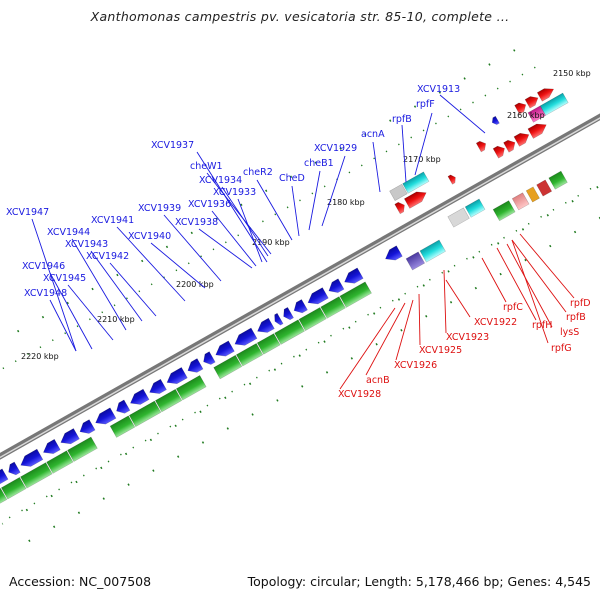 The width and height of the screenshot is (600, 600). What do you see at coordinates (64, 278) in the screenshot?
I see `gene-label: XCV1945` at bounding box center [64, 278].